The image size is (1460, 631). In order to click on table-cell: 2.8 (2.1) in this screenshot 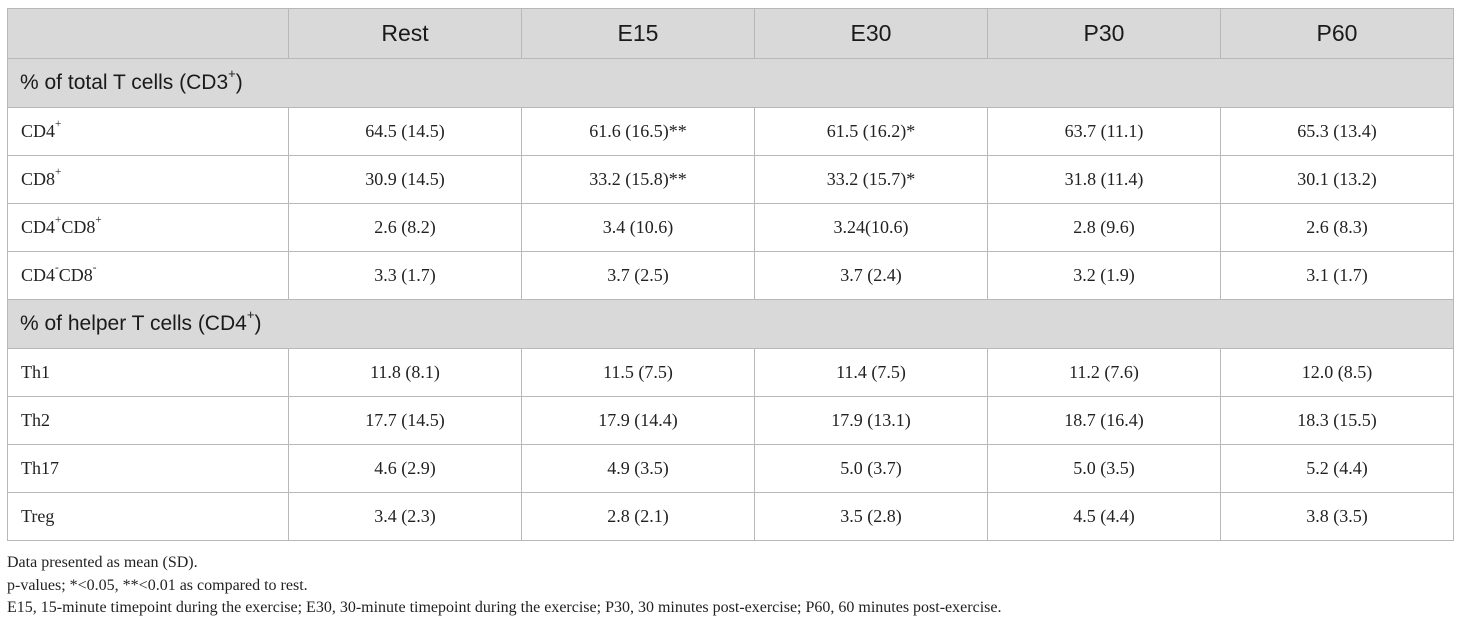, I will do `click(638, 516)`.